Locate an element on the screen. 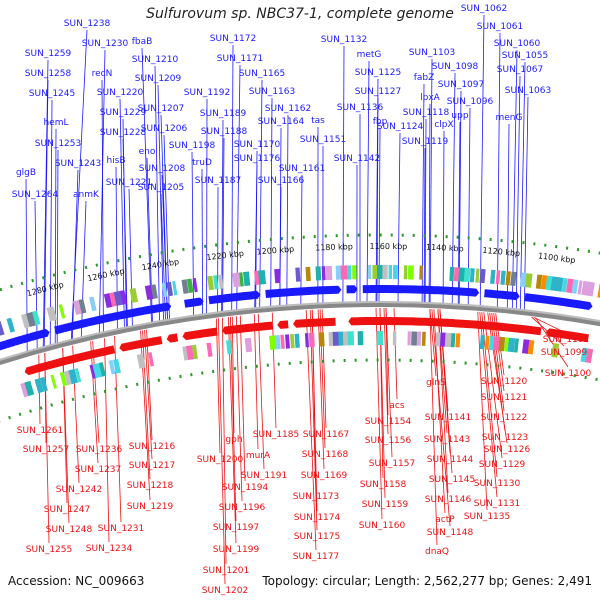 Image resolution: width=600 pixels, height=600 pixels. reverse-gene-label: SUN_1141 is located at coordinates (448, 418).